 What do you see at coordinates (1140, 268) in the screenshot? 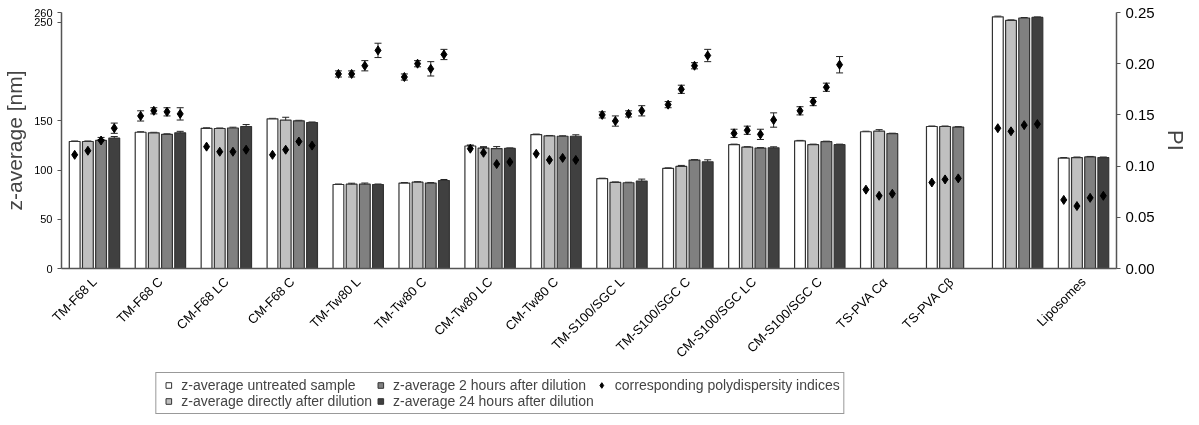
I see `y2-tick-label: 0.00` at bounding box center [1140, 268].